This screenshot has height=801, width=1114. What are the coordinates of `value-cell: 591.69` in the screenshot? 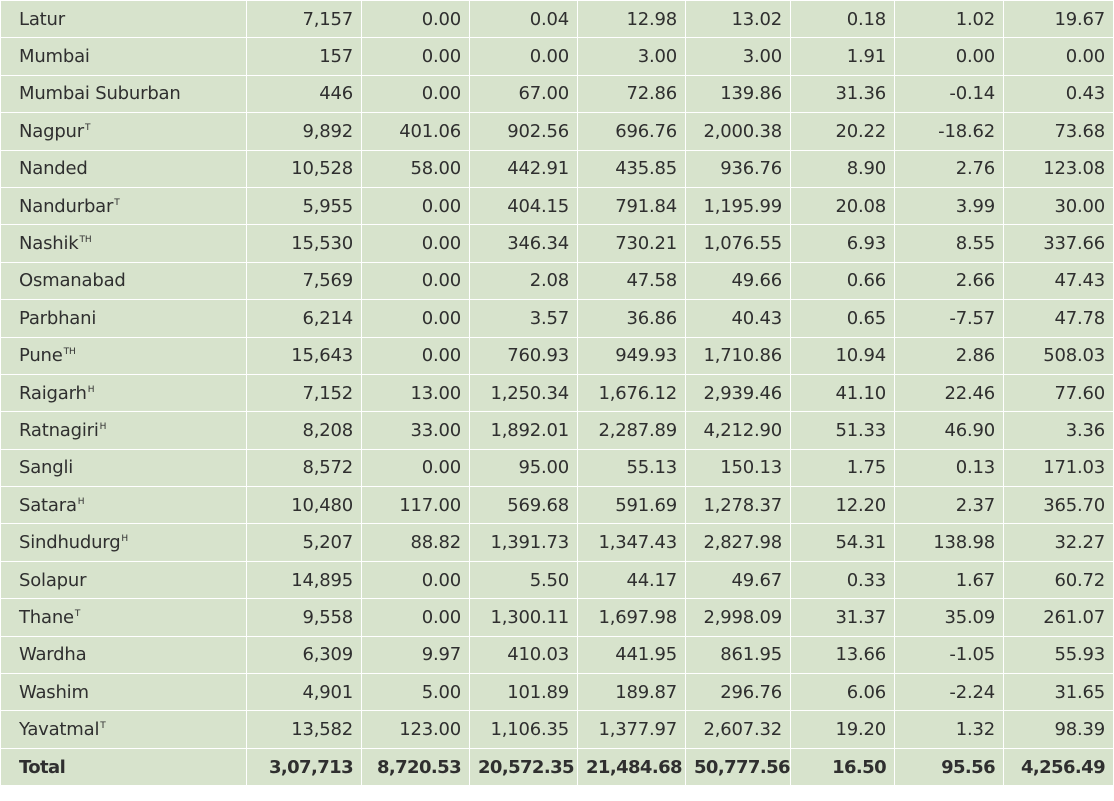 It's located at (631, 505).